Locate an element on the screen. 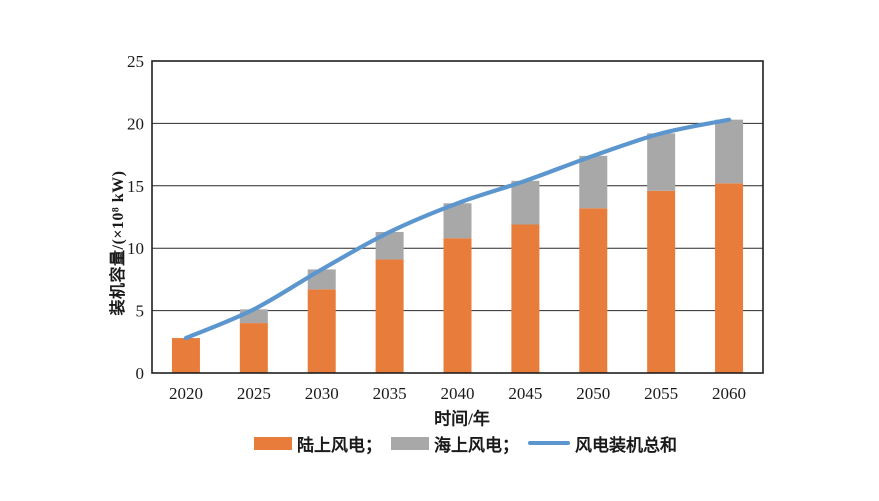  x-axis-title: 时间/年 is located at coordinates (462, 419).